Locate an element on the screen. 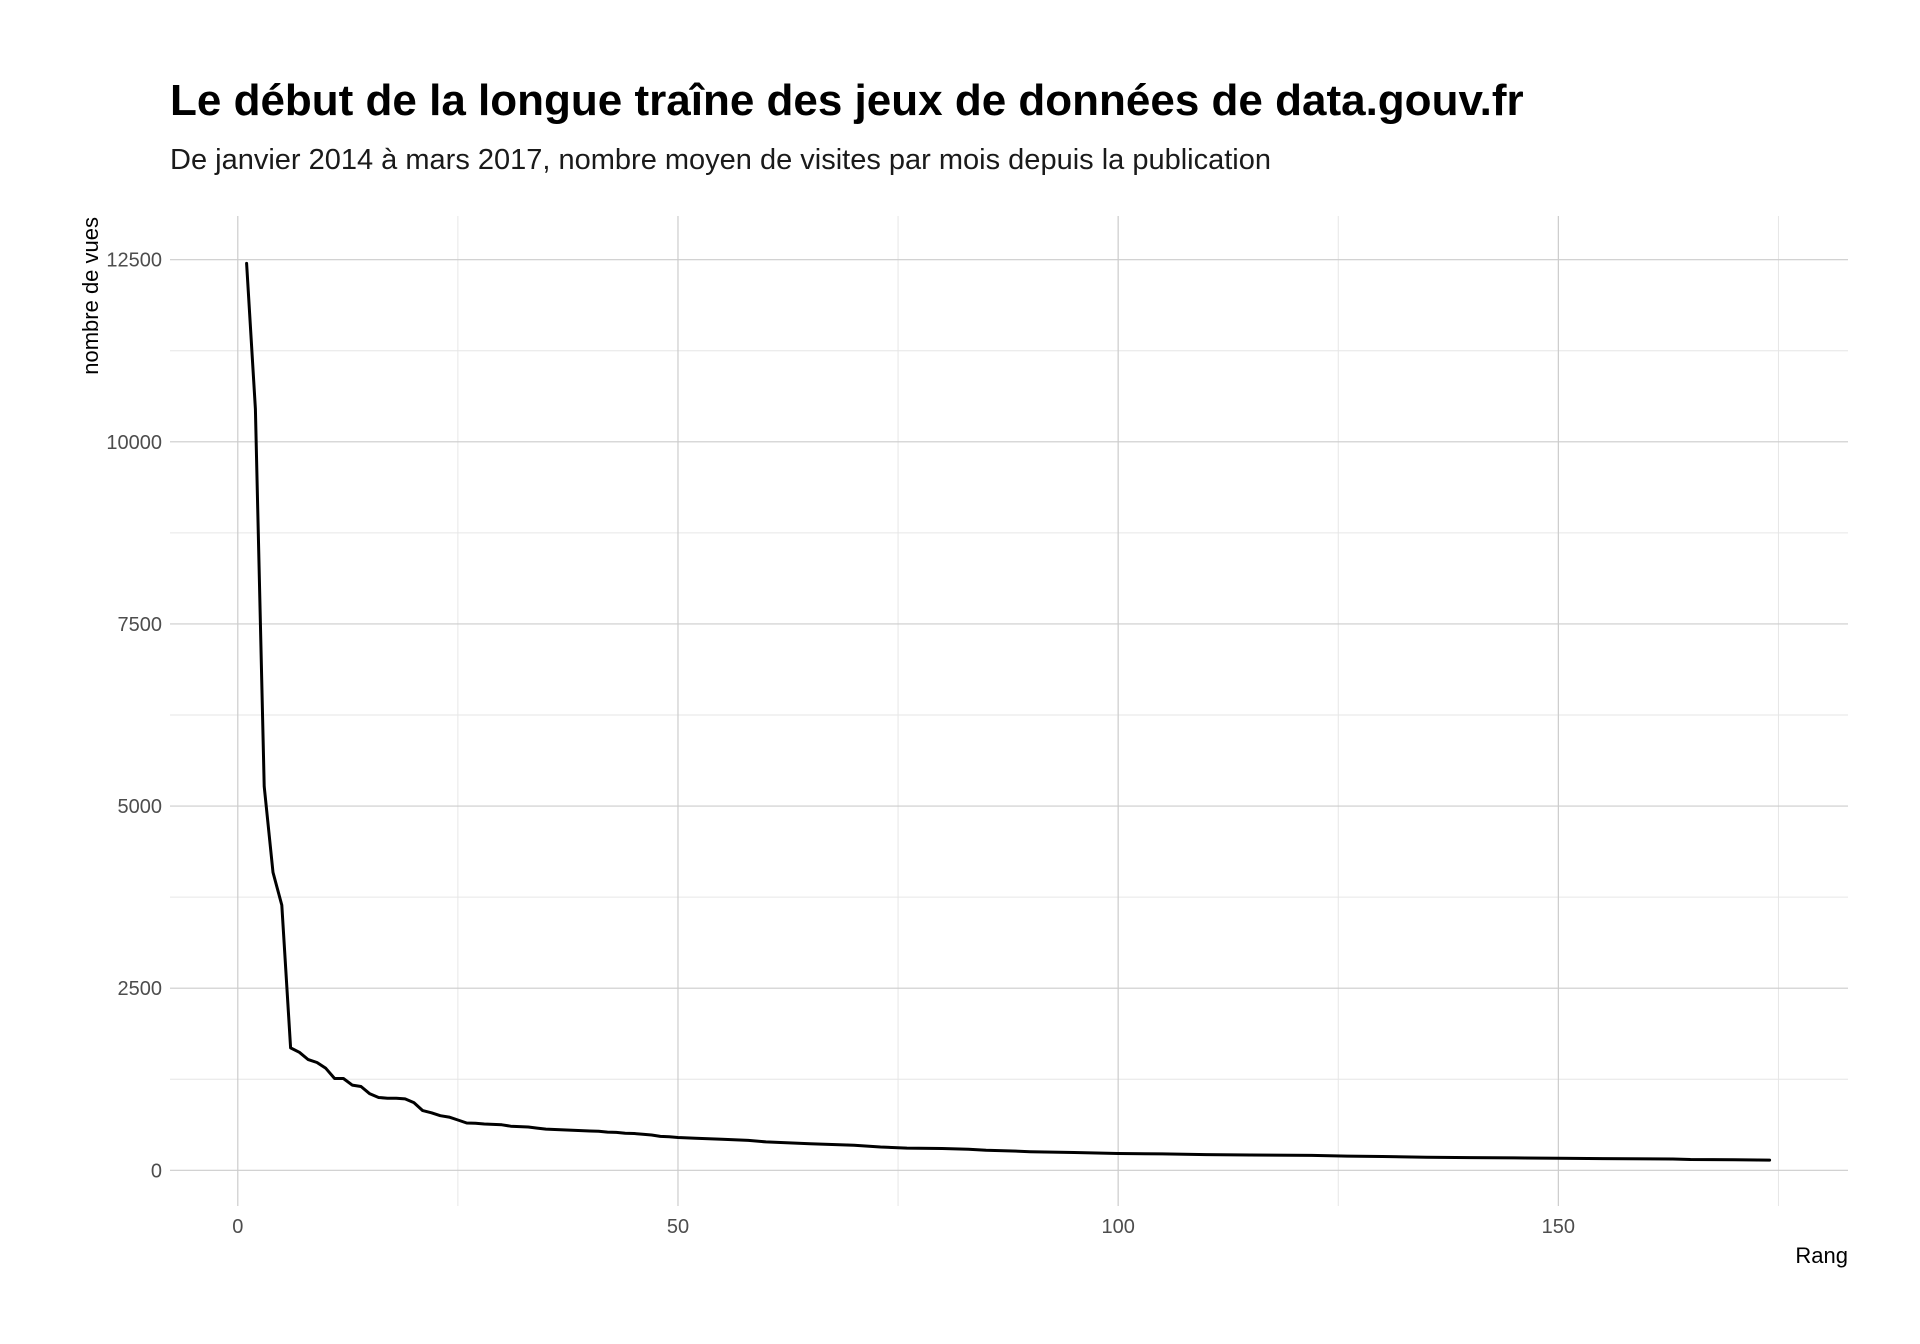  x-axis-ticks: 0 50 100 150 is located at coordinates (903, 1227).